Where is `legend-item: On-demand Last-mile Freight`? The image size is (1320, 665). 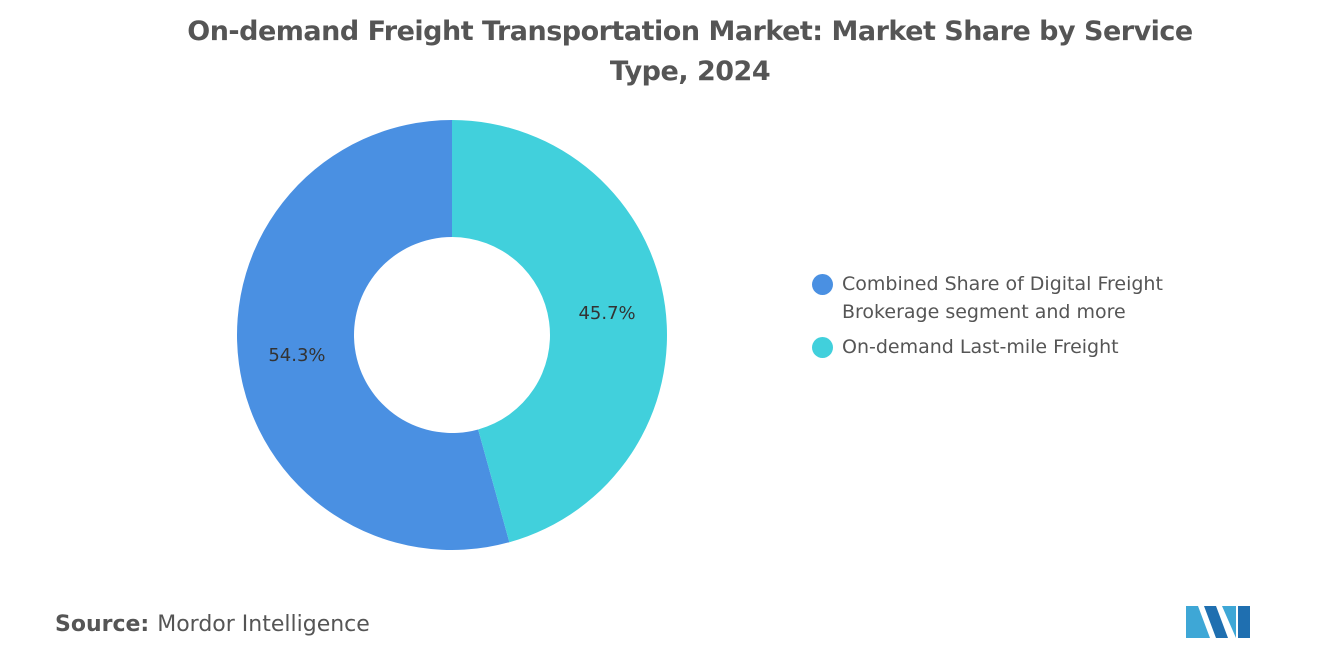
legend-item: On-demand Last-mile Freight is located at coordinates (1007, 347).